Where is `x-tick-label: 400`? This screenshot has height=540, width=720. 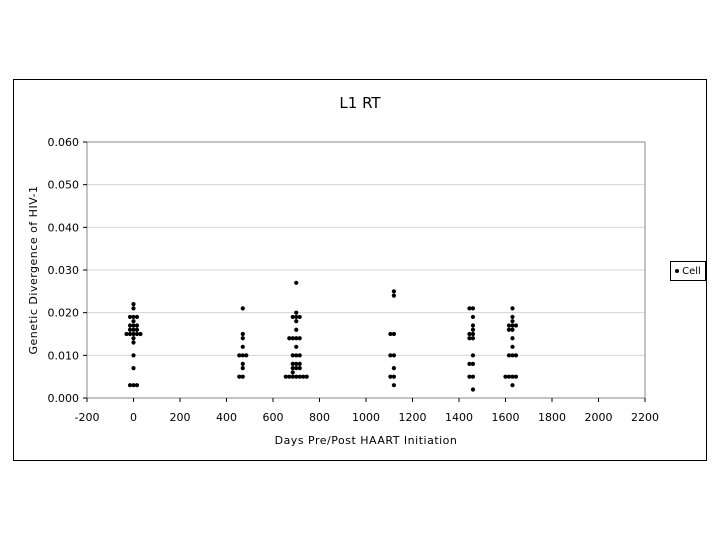
x-tick-label: 400 is located at coordinates (226, 417).